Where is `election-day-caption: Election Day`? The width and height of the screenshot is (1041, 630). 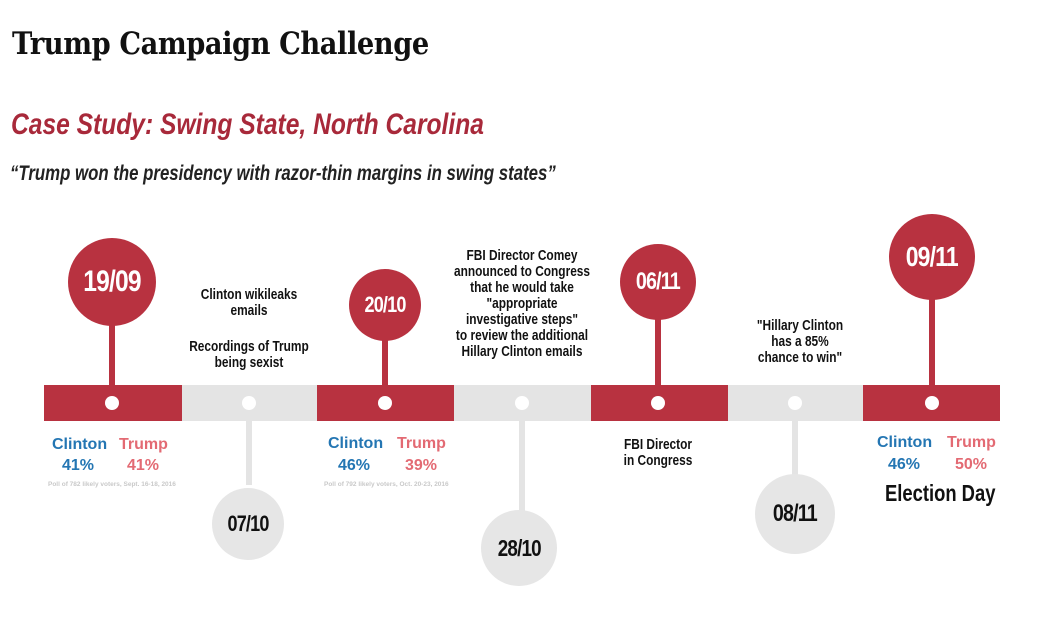
election-day-caption: Election Day is located at coordinates (940, 493).